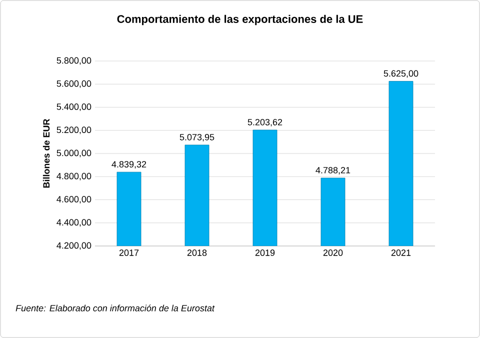 This screenshot has height=338, width=480. I want to click on y-tick-label: 4.800,00, so click(74, 176).